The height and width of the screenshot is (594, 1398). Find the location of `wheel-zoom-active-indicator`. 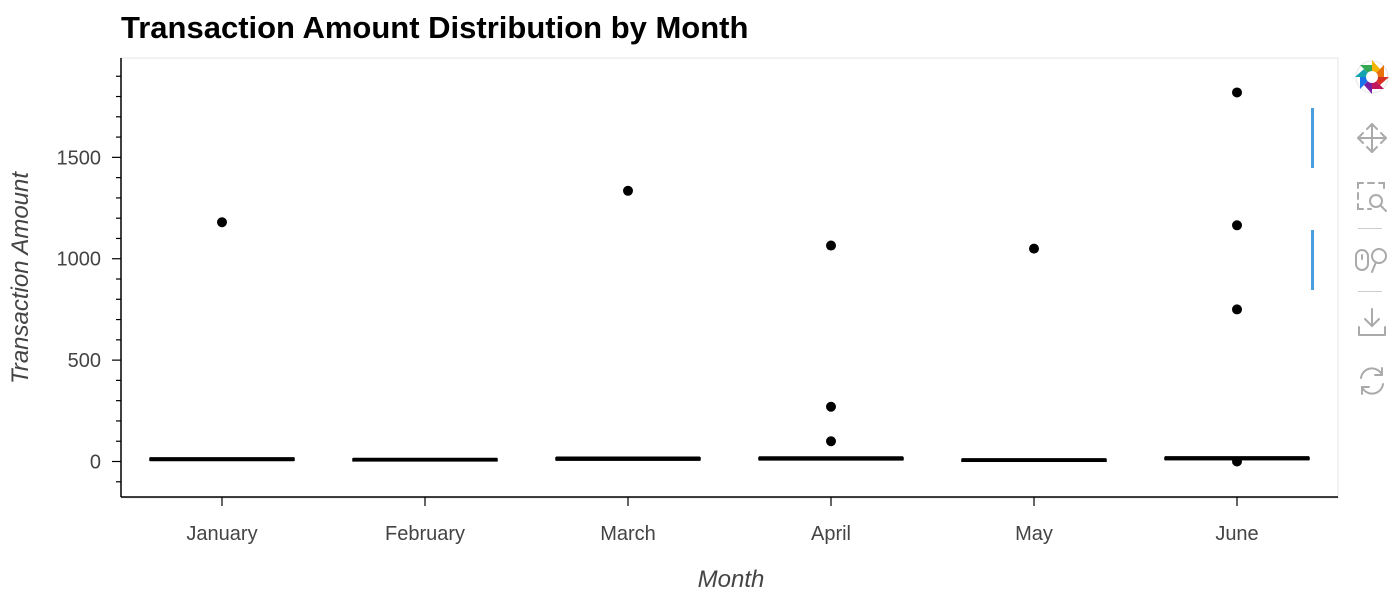

wheel-zoom-active-indicator is located at coordinates (1312, 260).